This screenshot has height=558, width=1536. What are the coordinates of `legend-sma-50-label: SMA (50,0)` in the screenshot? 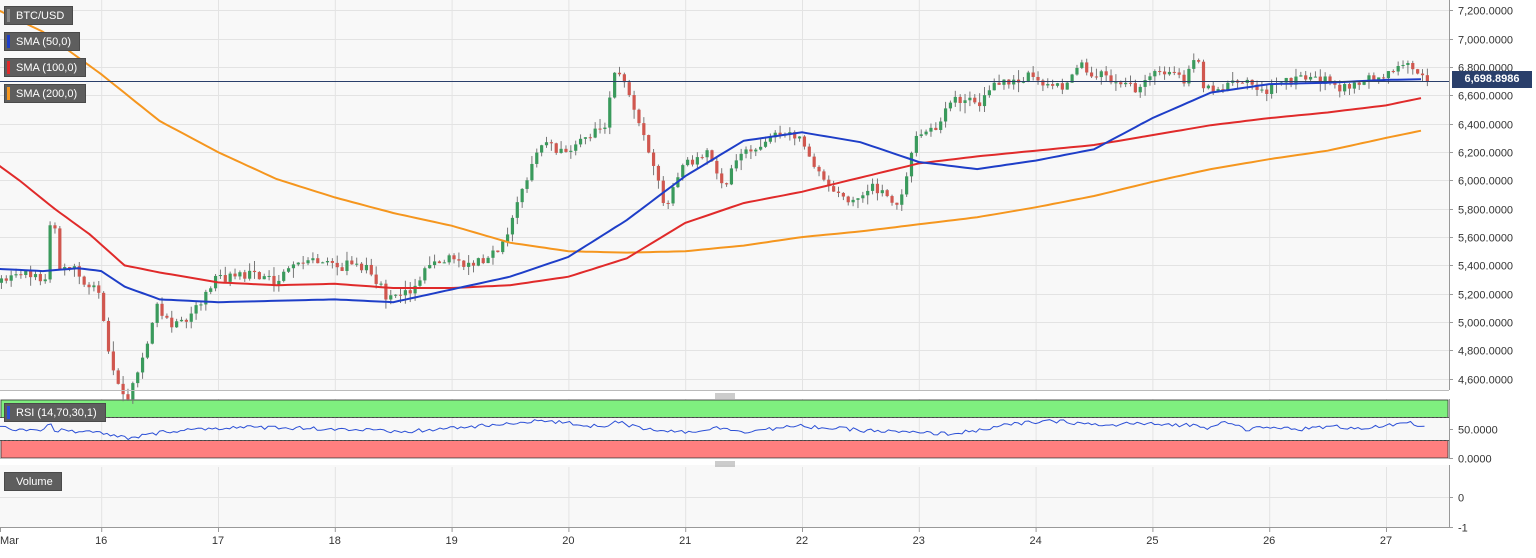 It's located at (44, 42).